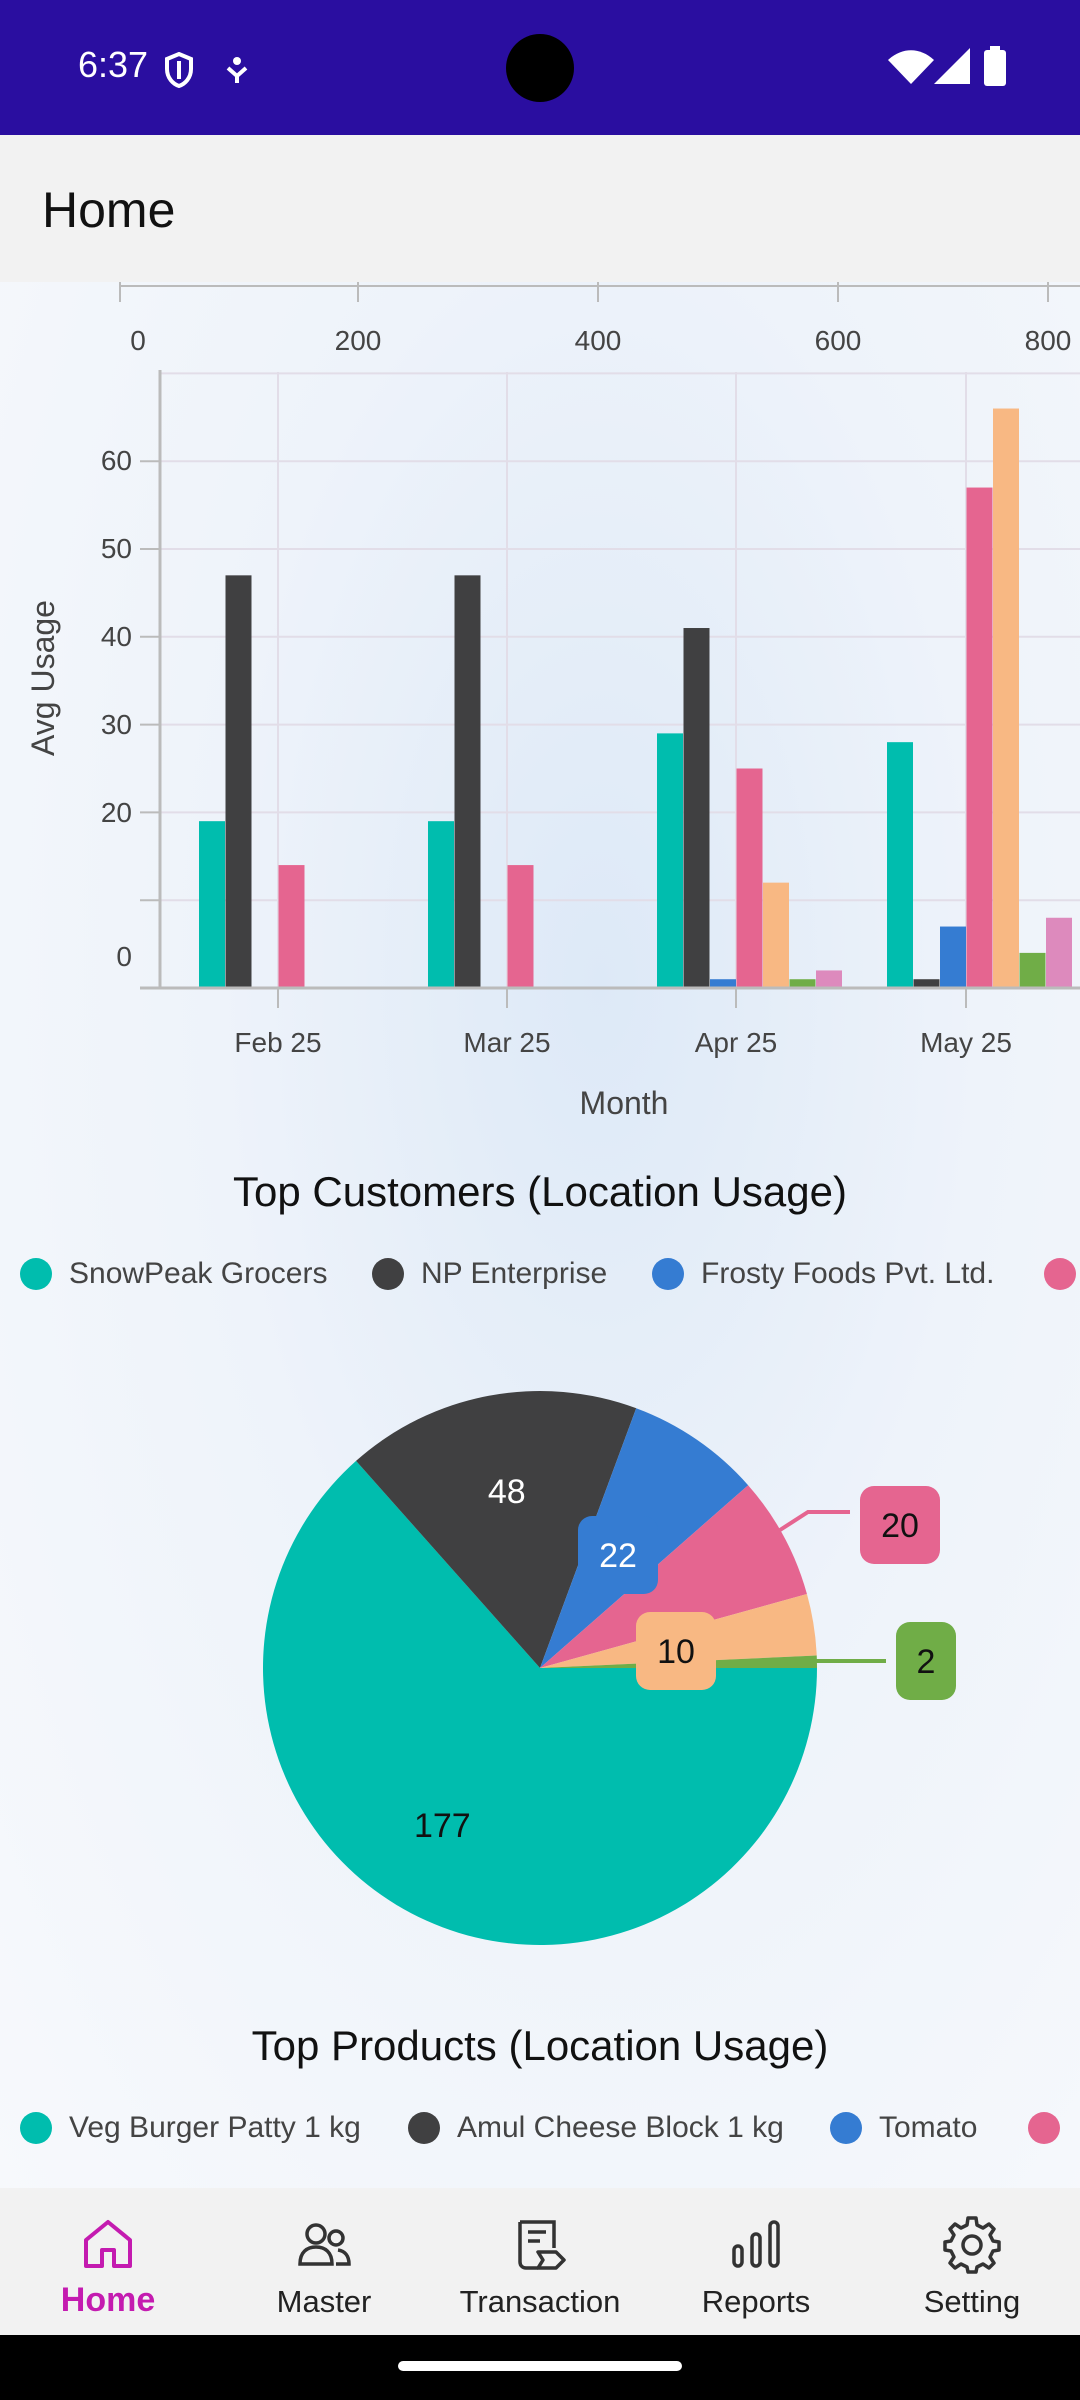  I want to click on nav-transaction: Transaction, so click(540, 2261).